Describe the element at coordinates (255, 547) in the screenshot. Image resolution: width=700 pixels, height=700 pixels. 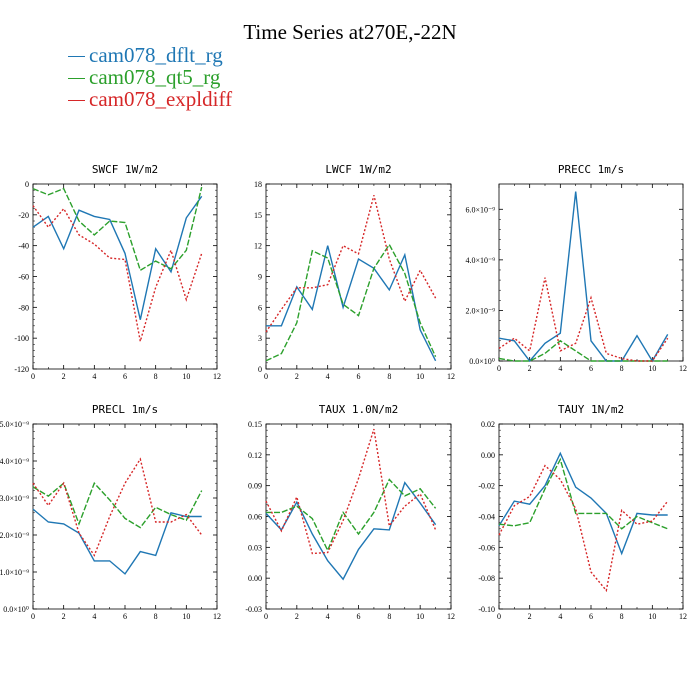
I see `y-tick-label: 0.03` at that location.